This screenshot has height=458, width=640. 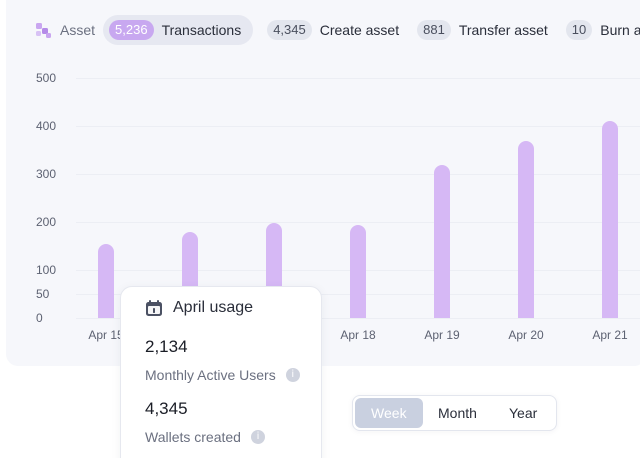 What do you see at coordinates (106, 335) in the screenshot?
I see `x-tick-label: Apr 15` at bounding box center [106, 335].